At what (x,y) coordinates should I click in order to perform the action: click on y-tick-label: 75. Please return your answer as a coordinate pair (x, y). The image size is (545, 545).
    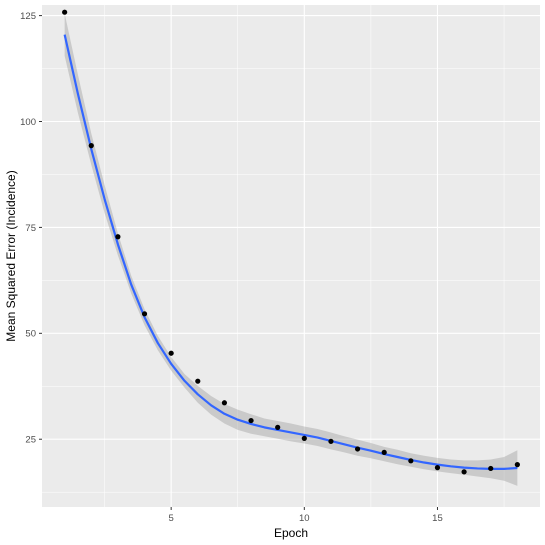
    Looking at the image, I should click on (30, 228).